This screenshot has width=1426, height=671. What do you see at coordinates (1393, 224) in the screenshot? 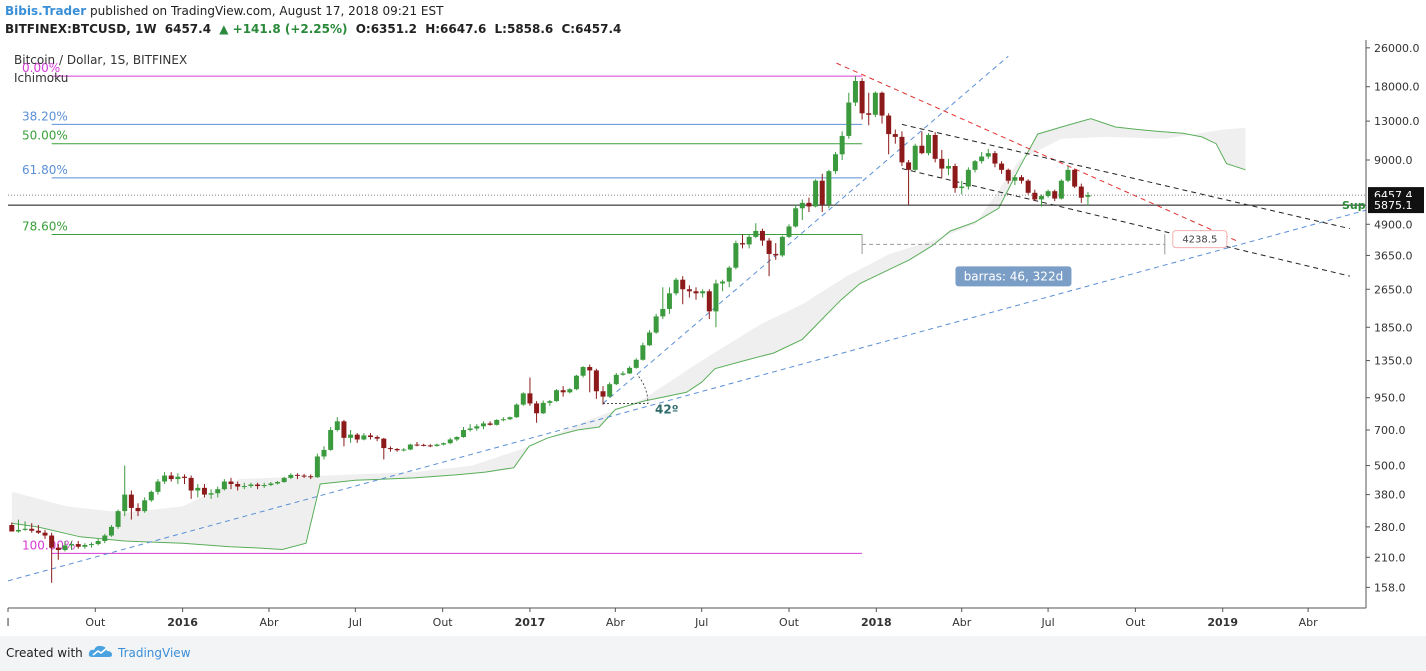
I see `price-tick-label: 4900.0` at bounding box center [1393, 224].